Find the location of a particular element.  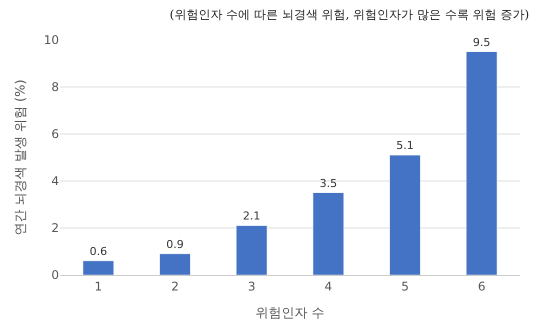

y-tick-label: 10 is located at coordinates (51, 40).